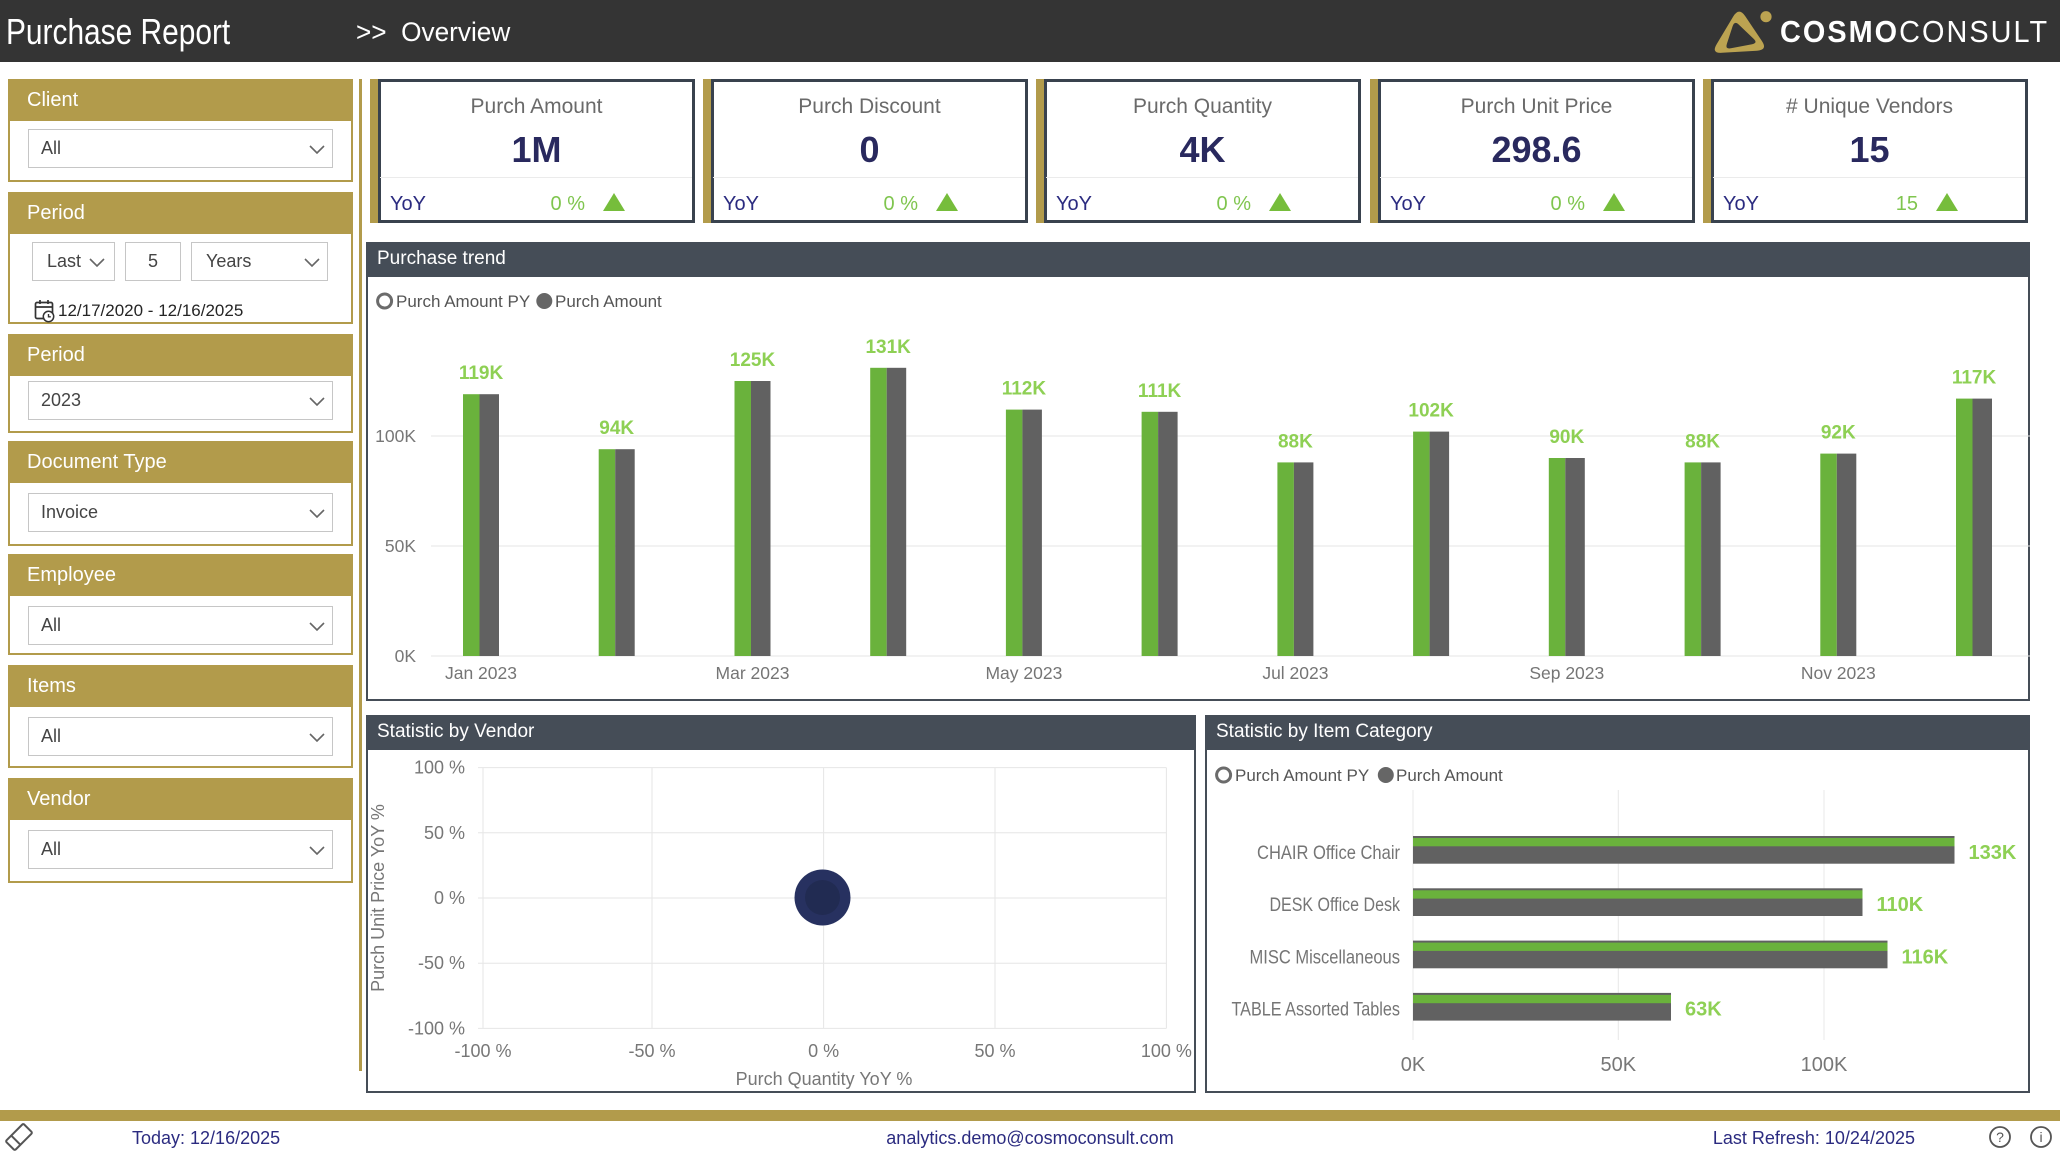 The height and width of the screenshot is (1154, 2060). Describe the element at coordinates (1316, 1010) in the screenshot. I see `svg-text: TABLE Assorted Tables` at that location.